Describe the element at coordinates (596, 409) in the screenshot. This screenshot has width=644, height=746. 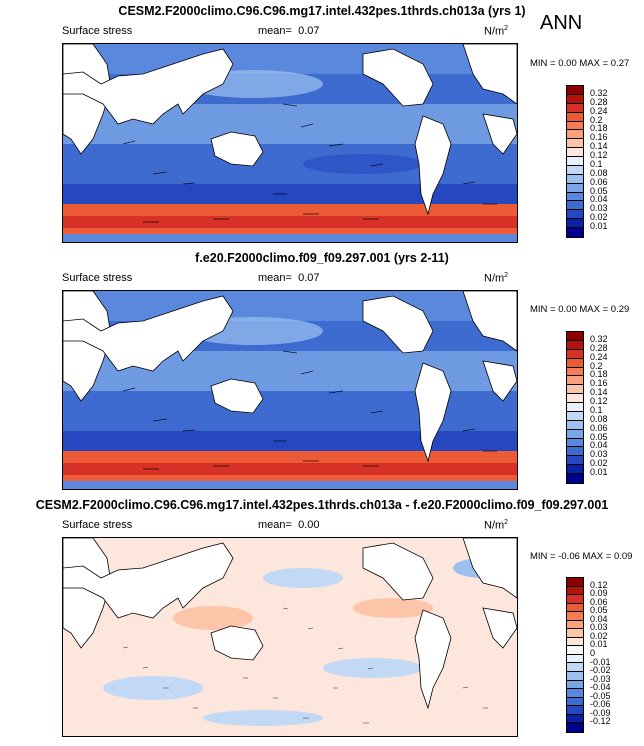
I see `colorbar-tick-label: 0.1` at that location.